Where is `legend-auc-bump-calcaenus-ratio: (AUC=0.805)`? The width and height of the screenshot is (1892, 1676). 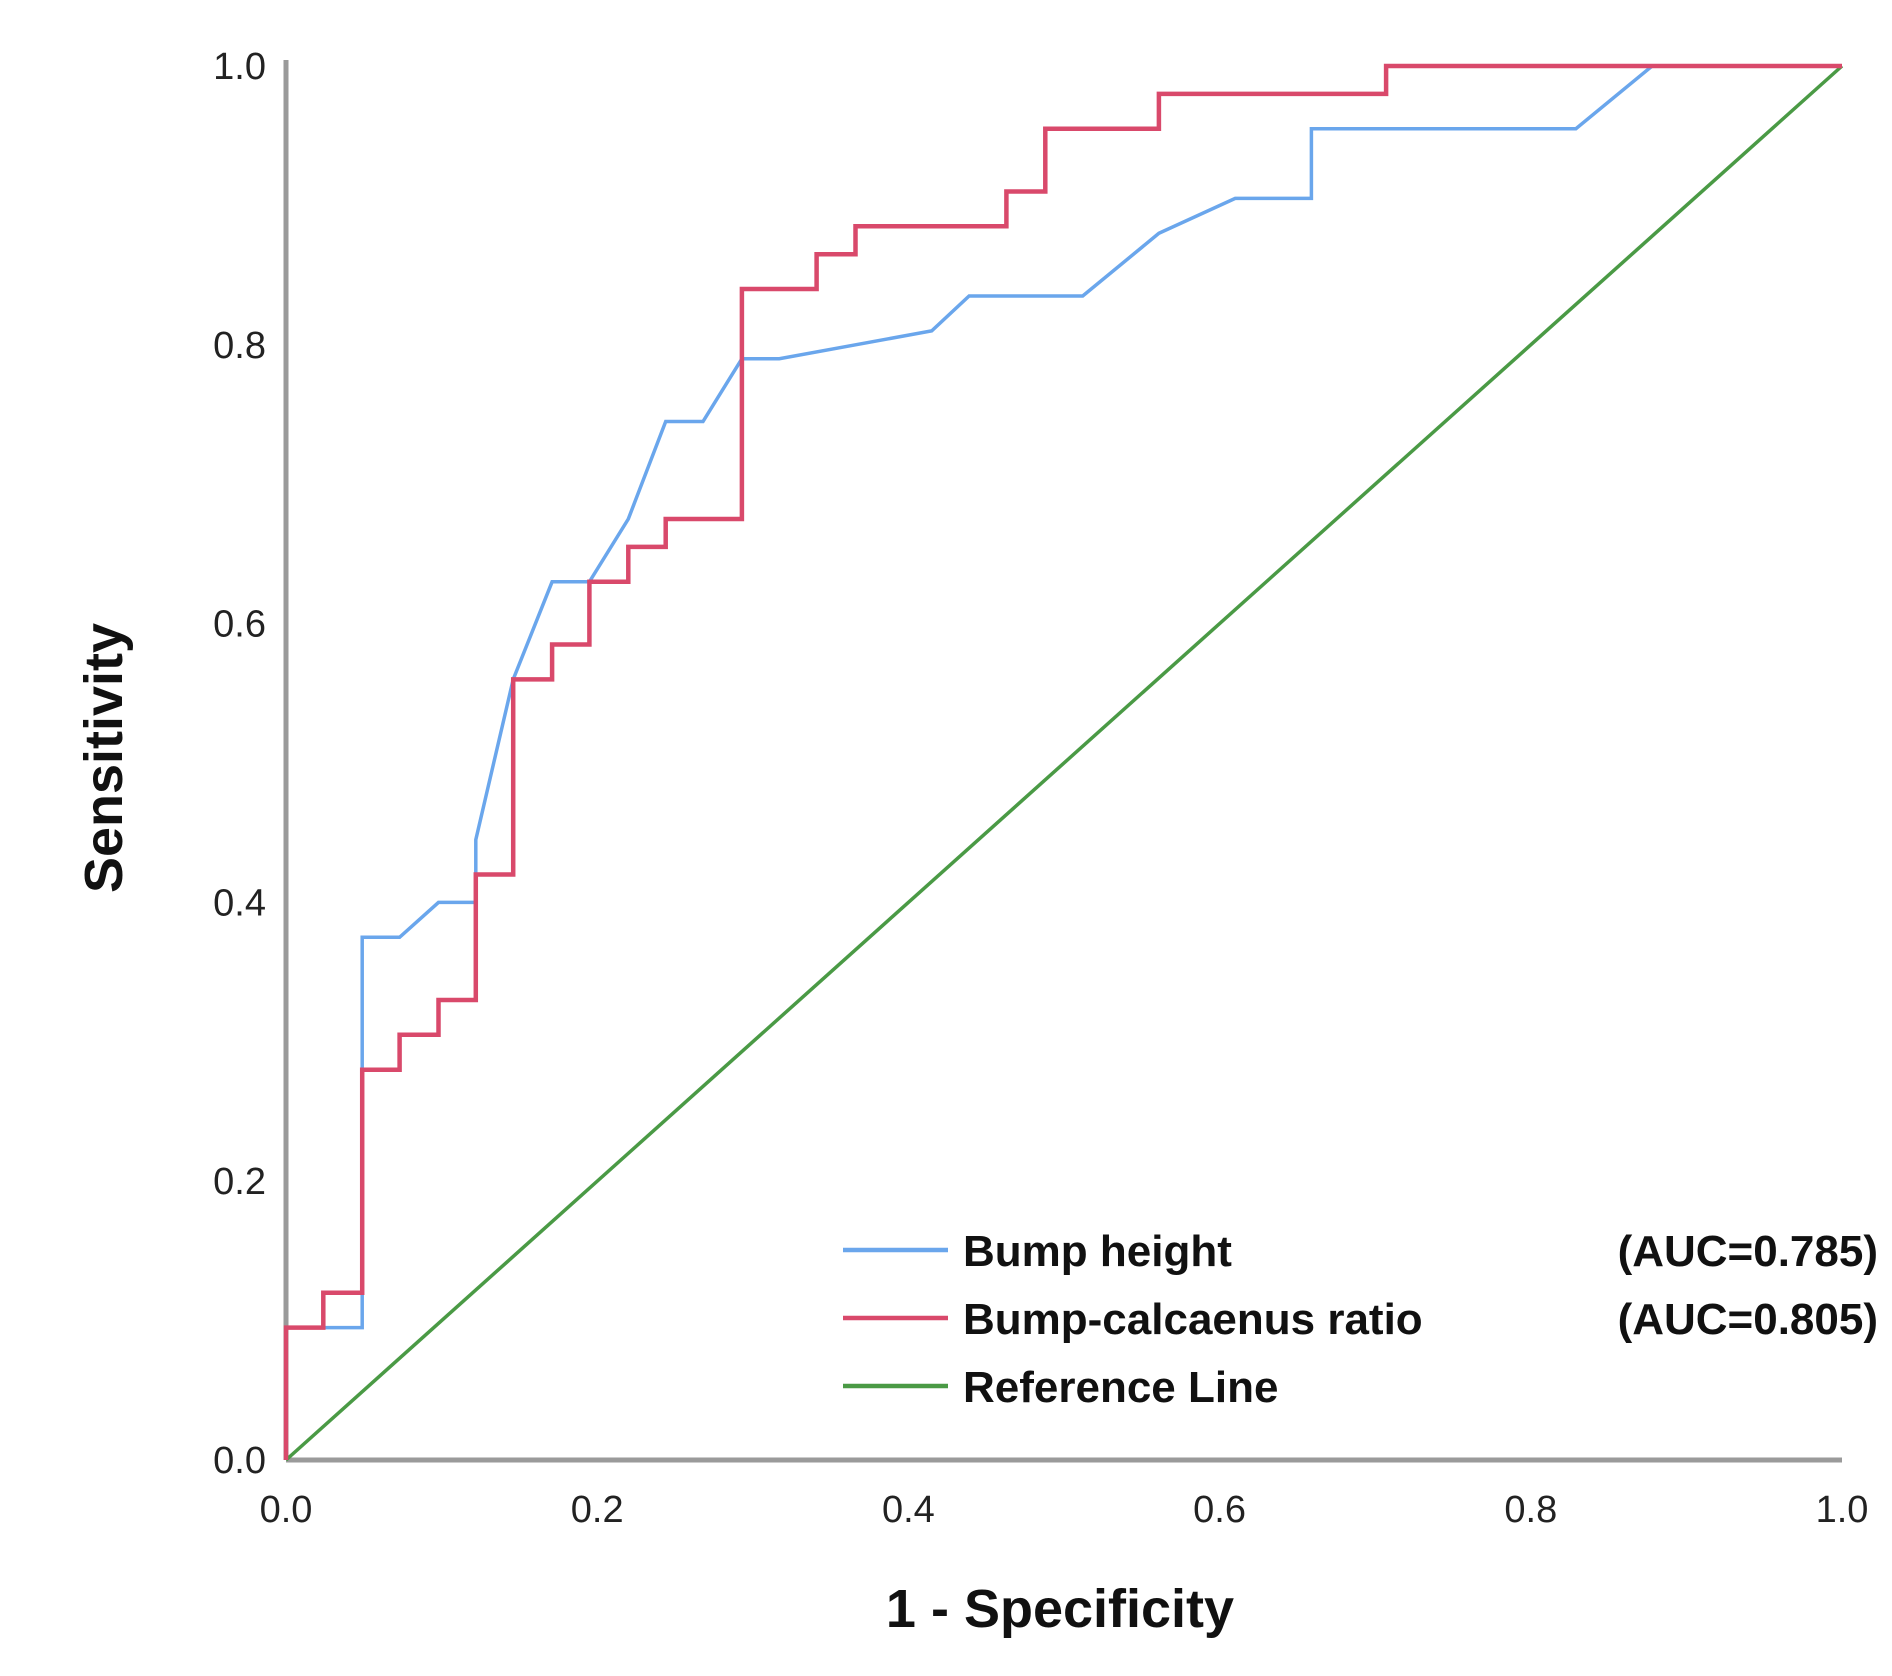
legend-auc-bump-calcaenus-ratio: (AUC=0.805) is located at coordinates (1748, 1319).